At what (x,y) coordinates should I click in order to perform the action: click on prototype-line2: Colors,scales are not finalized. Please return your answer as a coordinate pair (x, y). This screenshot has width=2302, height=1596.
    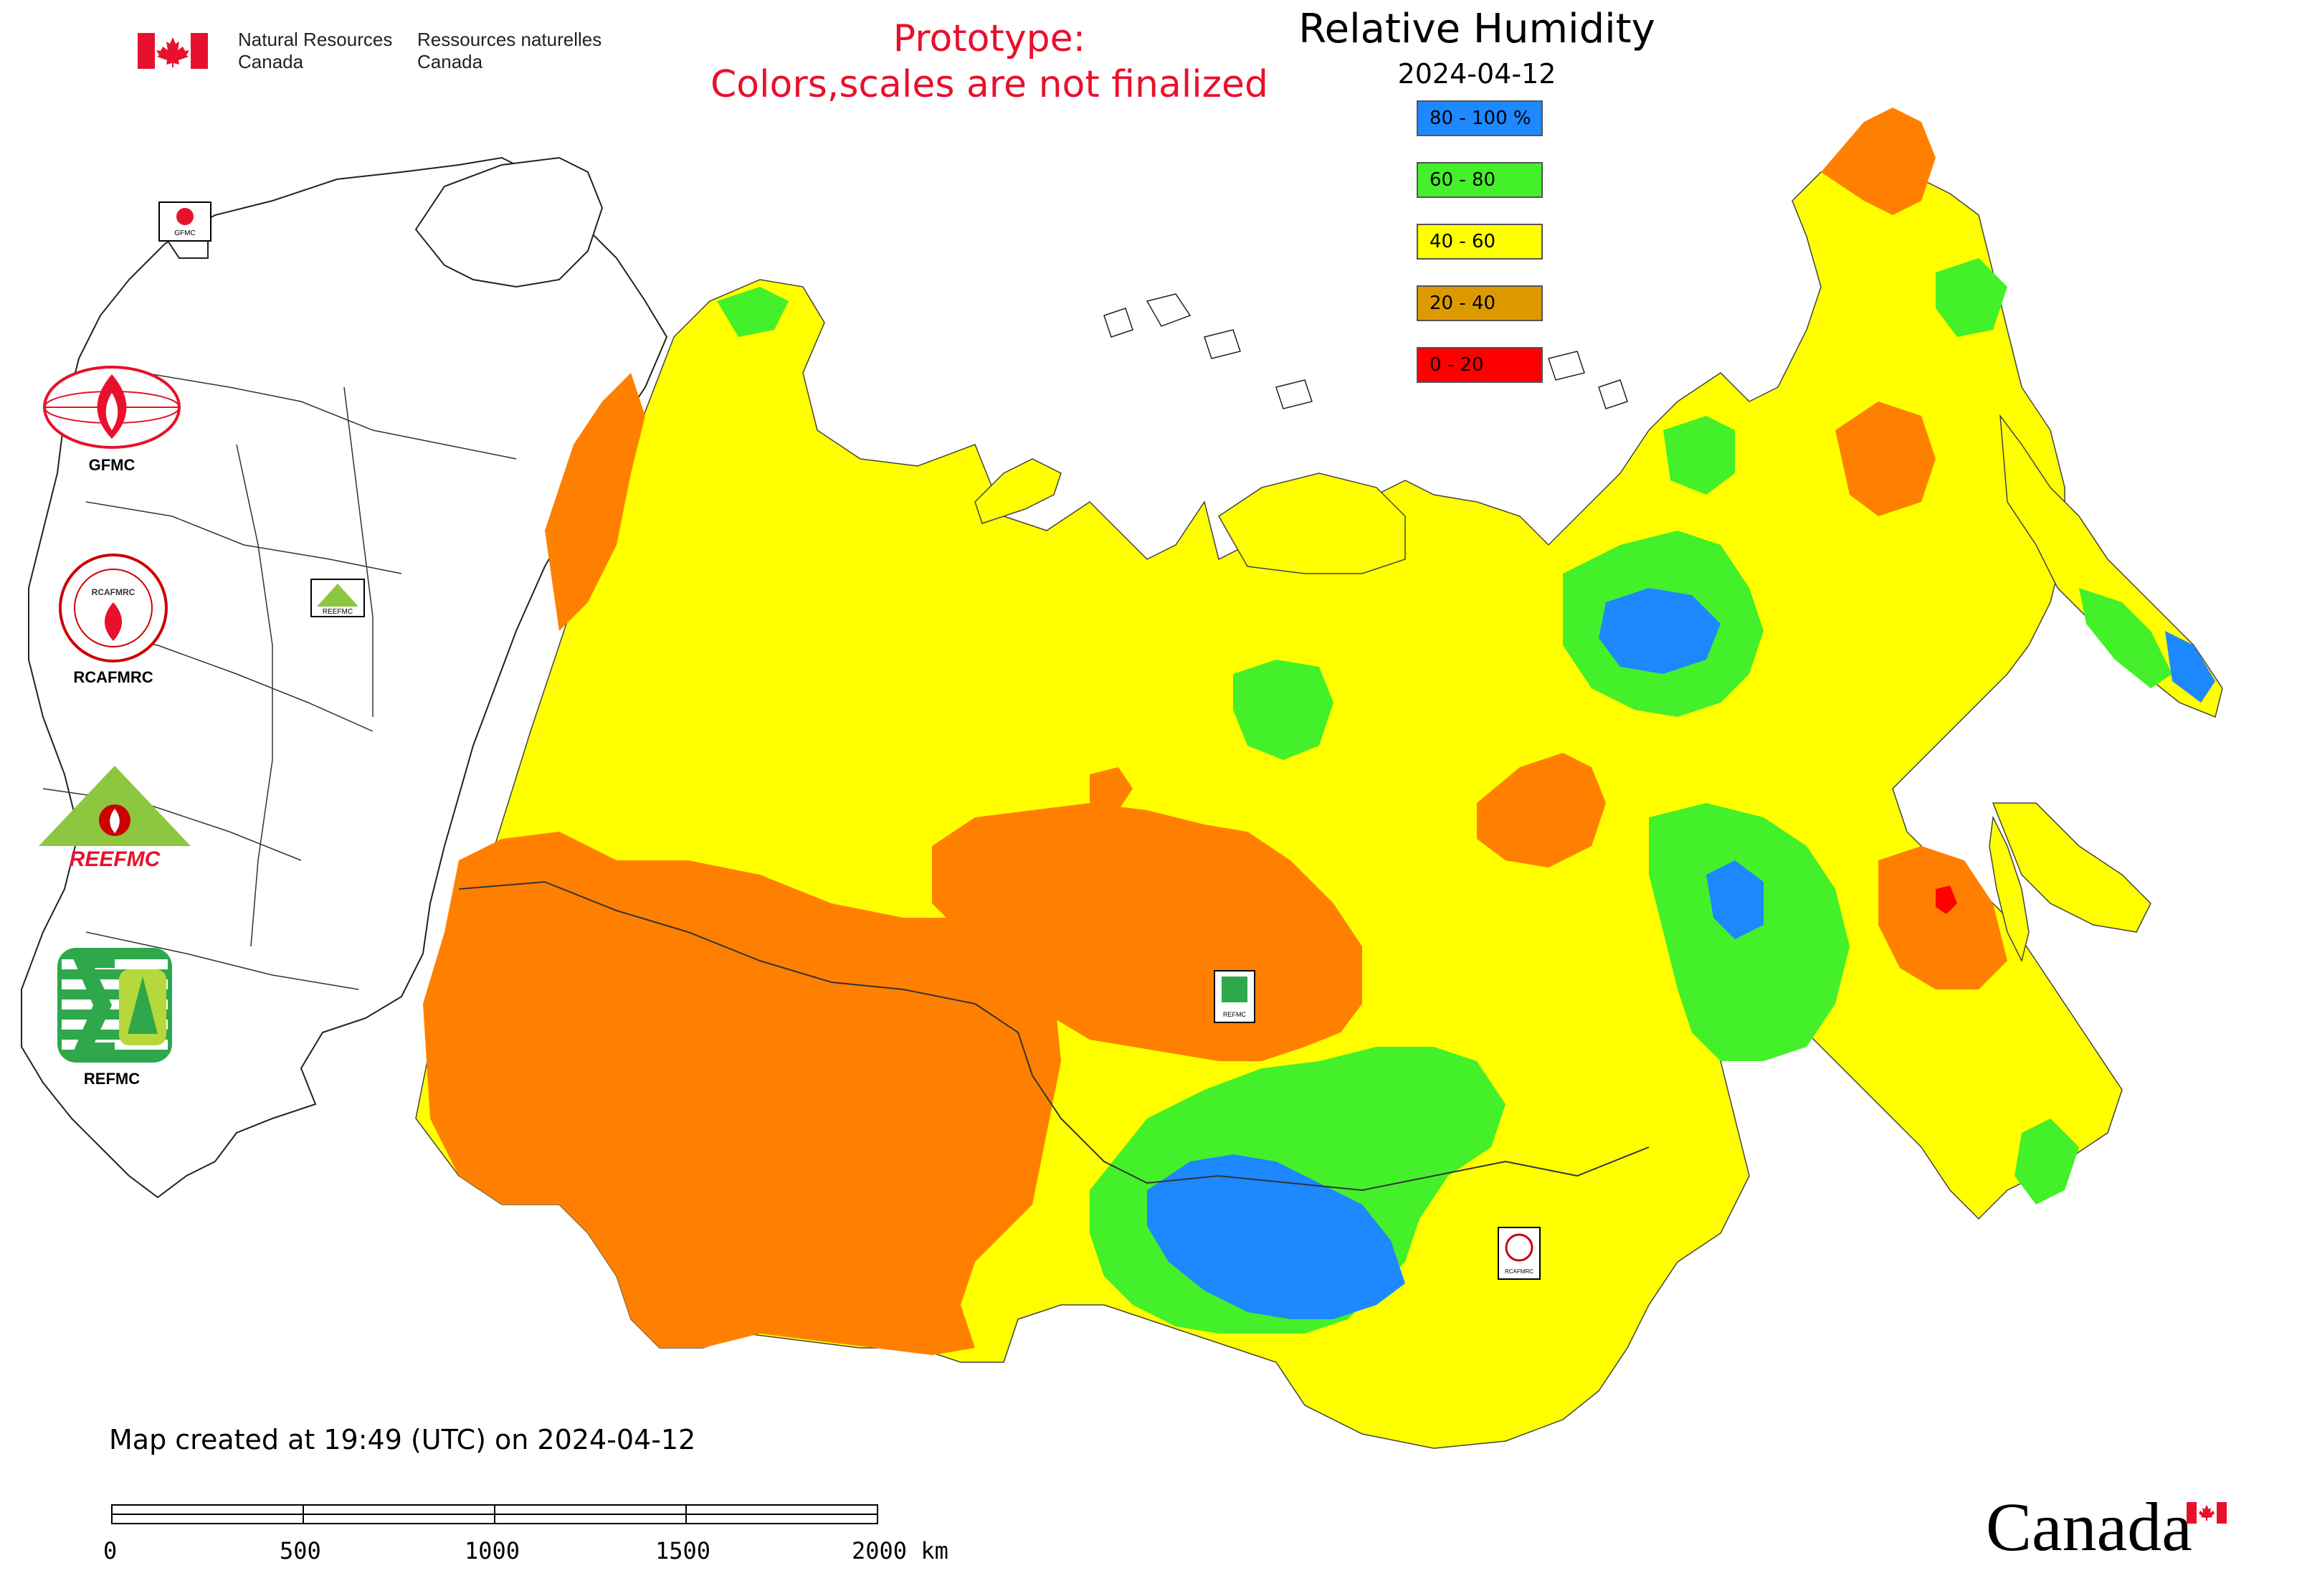
    Looking at the image, I should click on (989, 84).